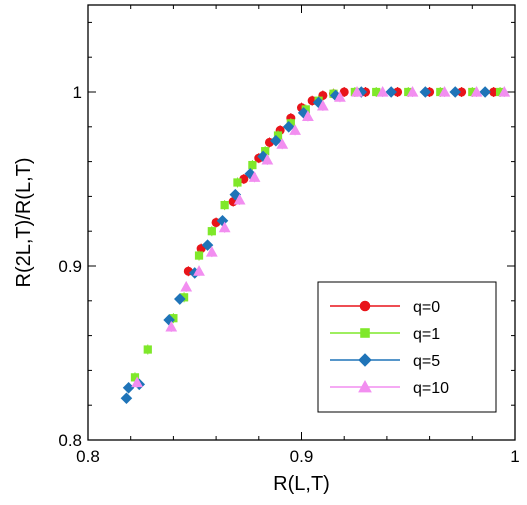 The width and height of the screenshot is (527, 505). I want to click on y-axis-label: R(2L,T)/R(L,T), so click(24, 223).